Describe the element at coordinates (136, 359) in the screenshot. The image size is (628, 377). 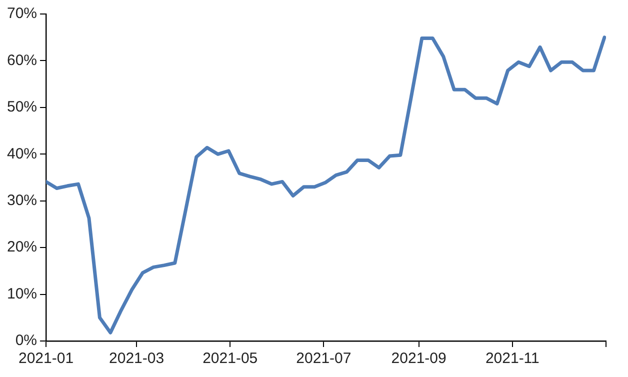
I see `x-tick-label: 2021-03` at that location.